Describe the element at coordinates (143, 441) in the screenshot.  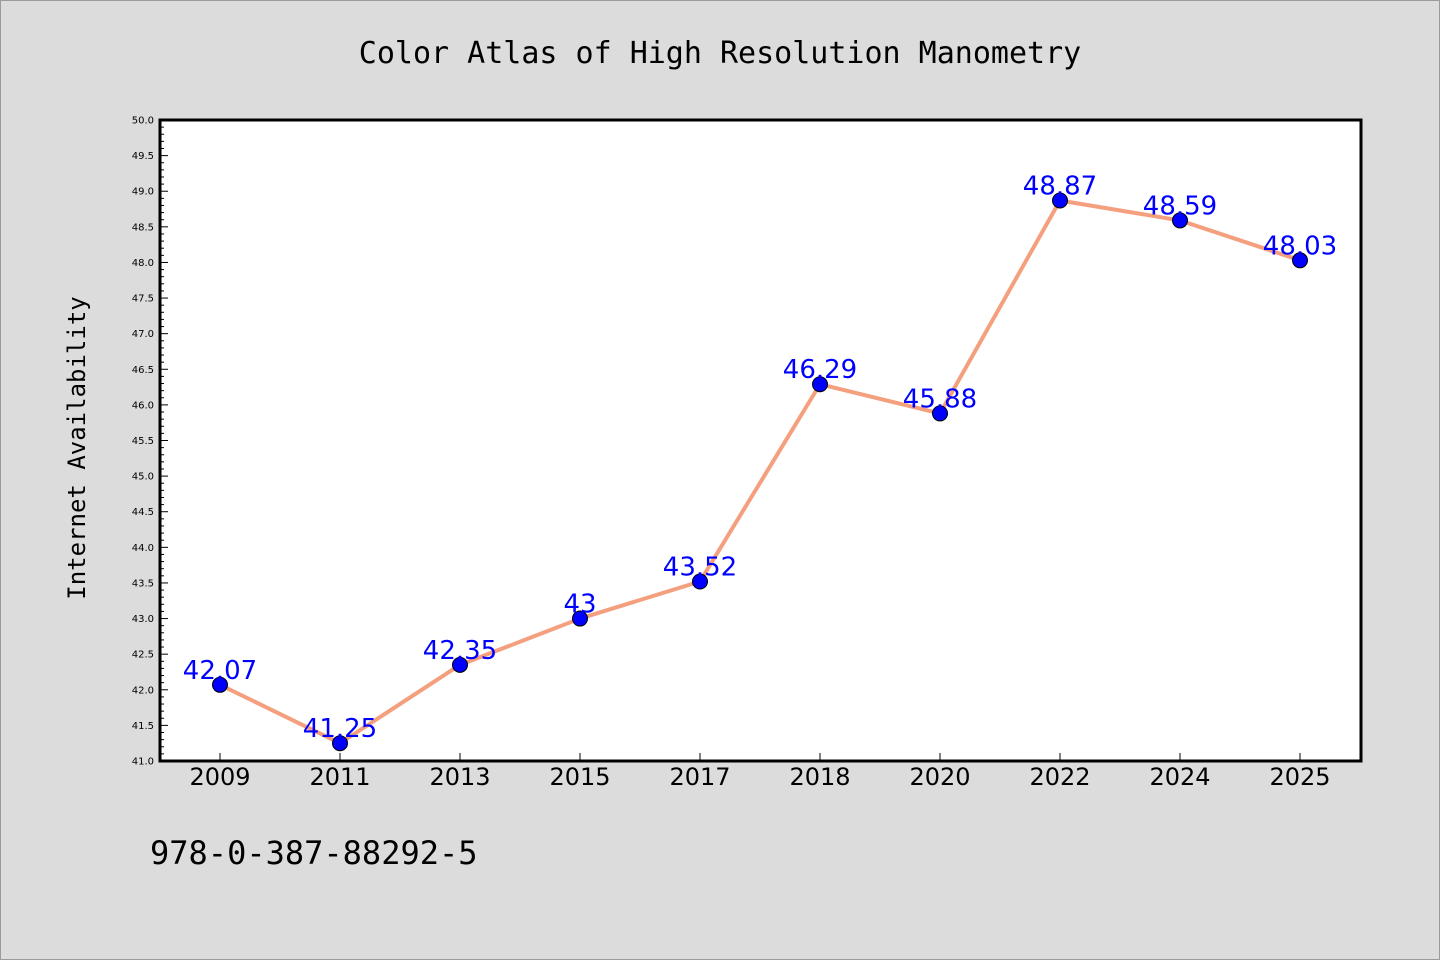
I see `y-tick-label: 45.5` at that location.